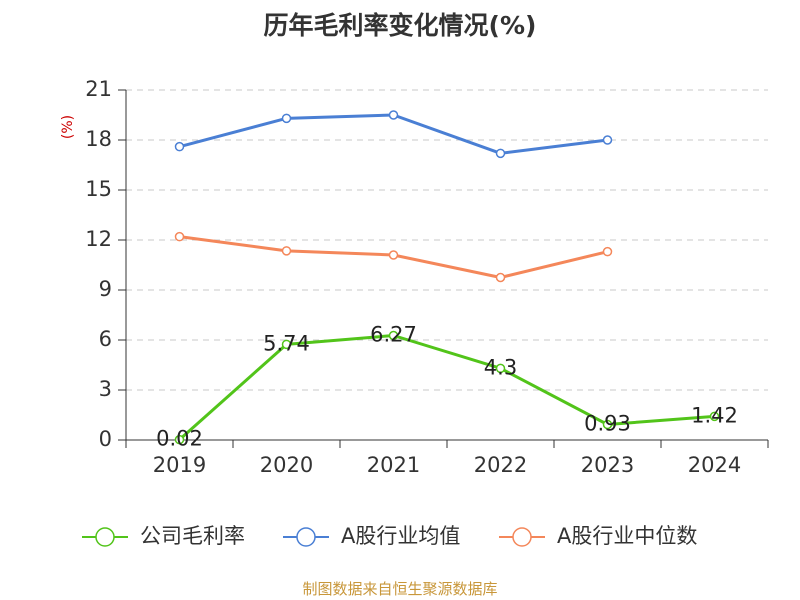  I want to click on y-tick-label: 21, so click(98, 89).